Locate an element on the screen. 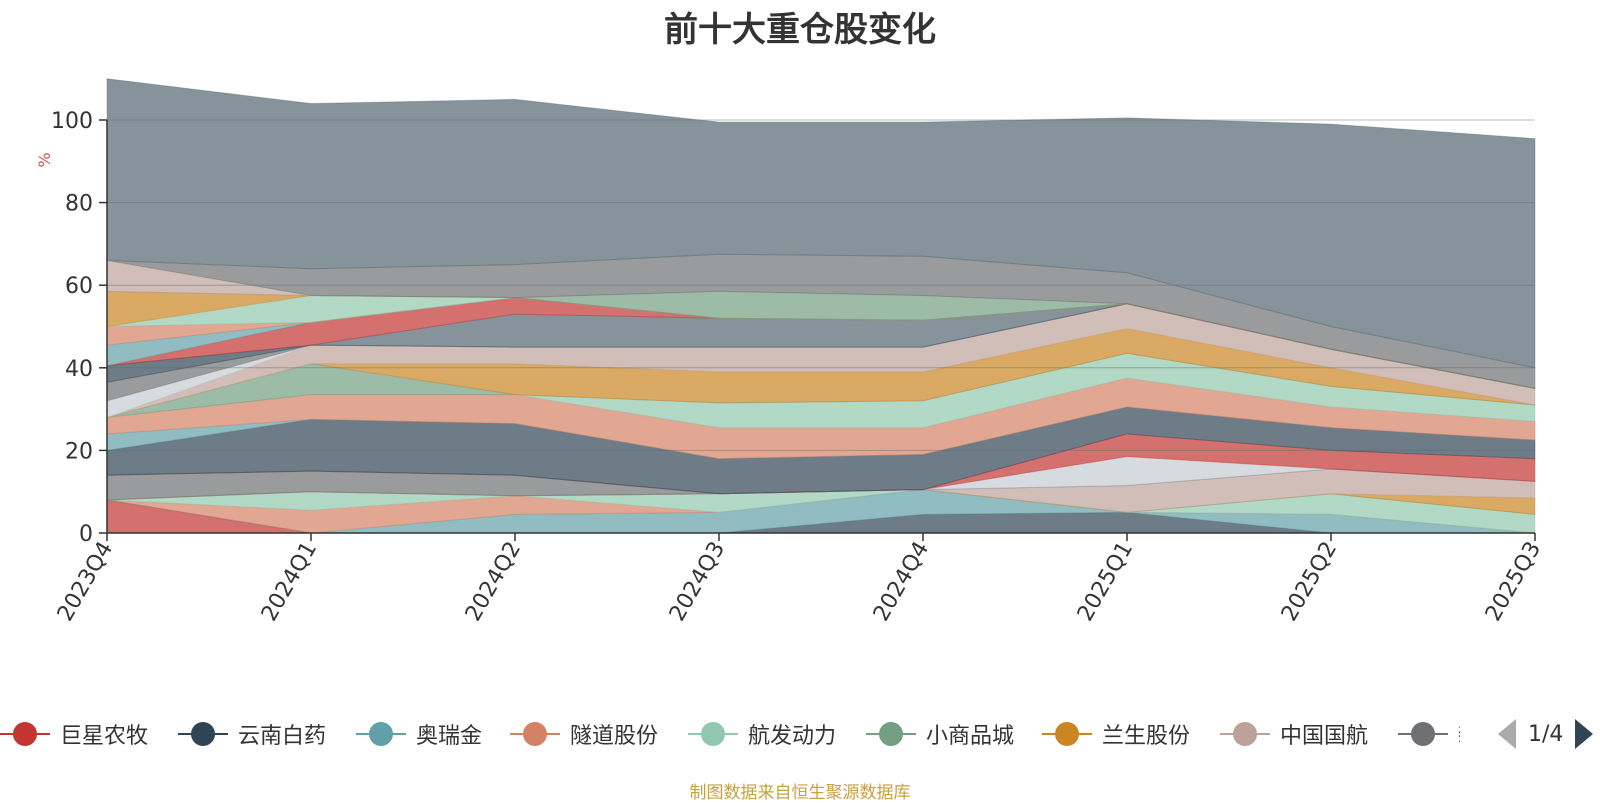 The image size is (1600, 803). x-tick-label: 2023Q4 is located at coordinates (85, 582).